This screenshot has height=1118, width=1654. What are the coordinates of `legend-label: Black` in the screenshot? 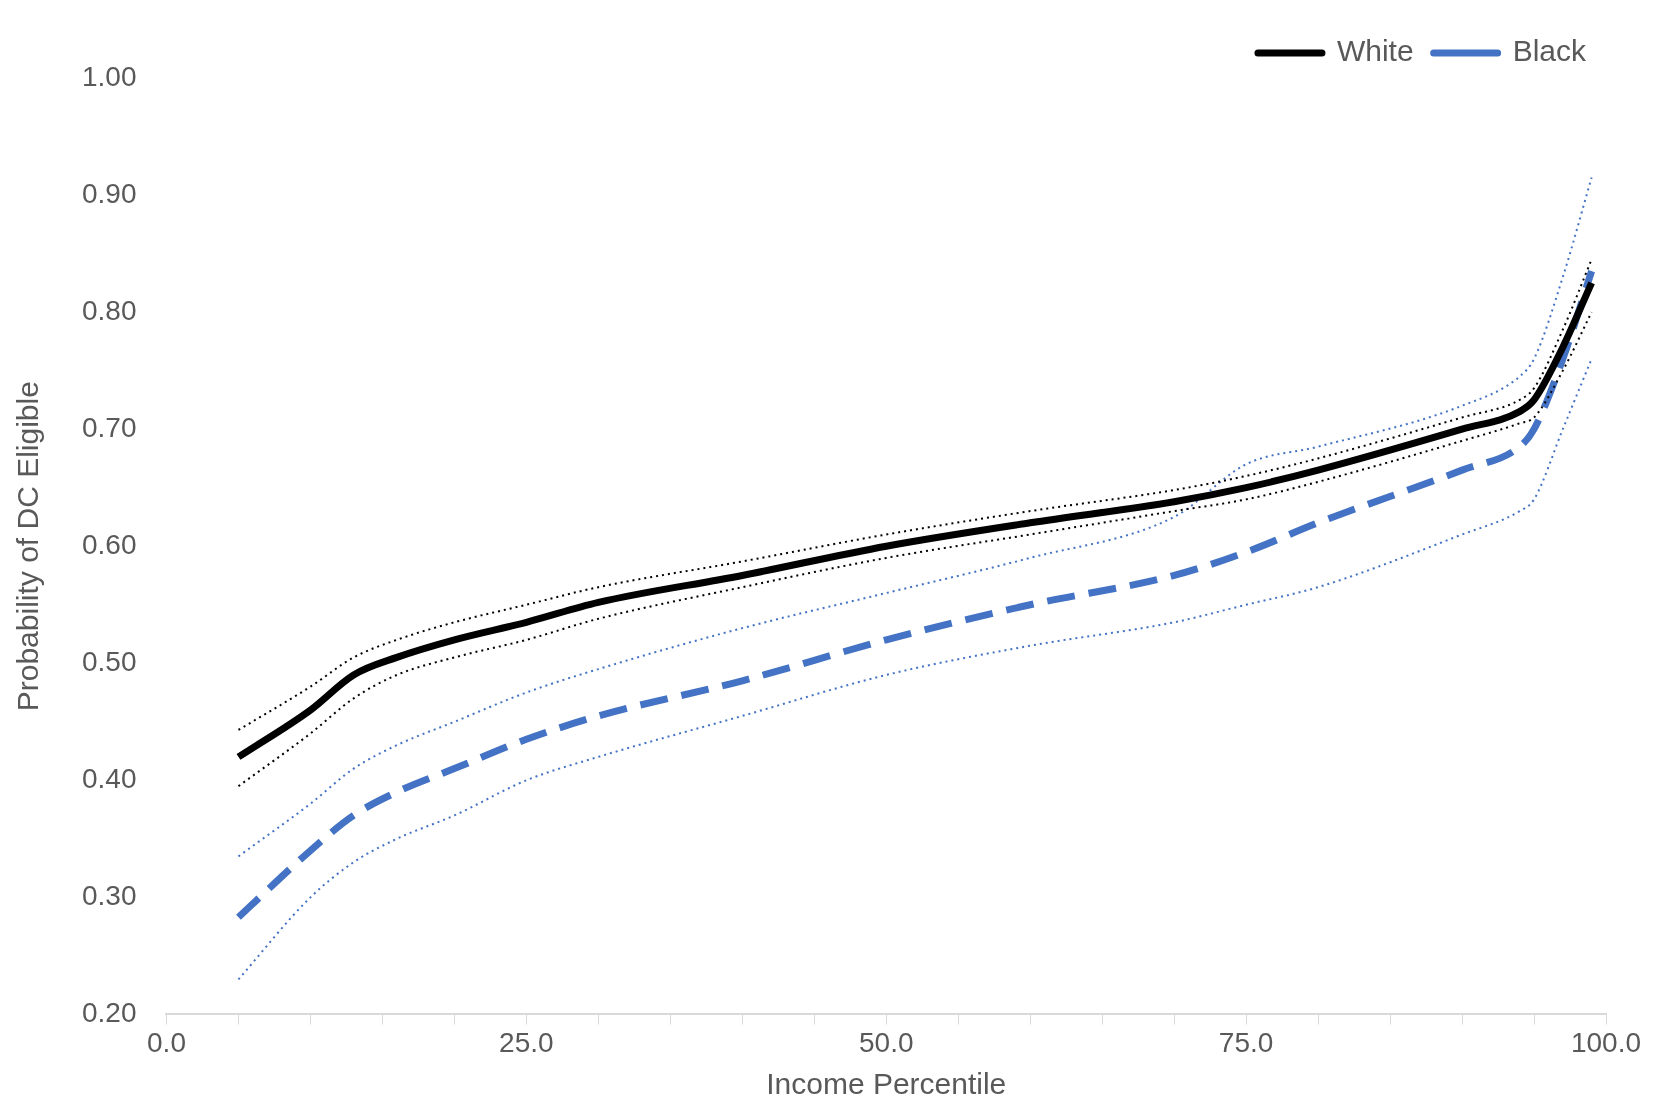 It's located at (1549, 51).